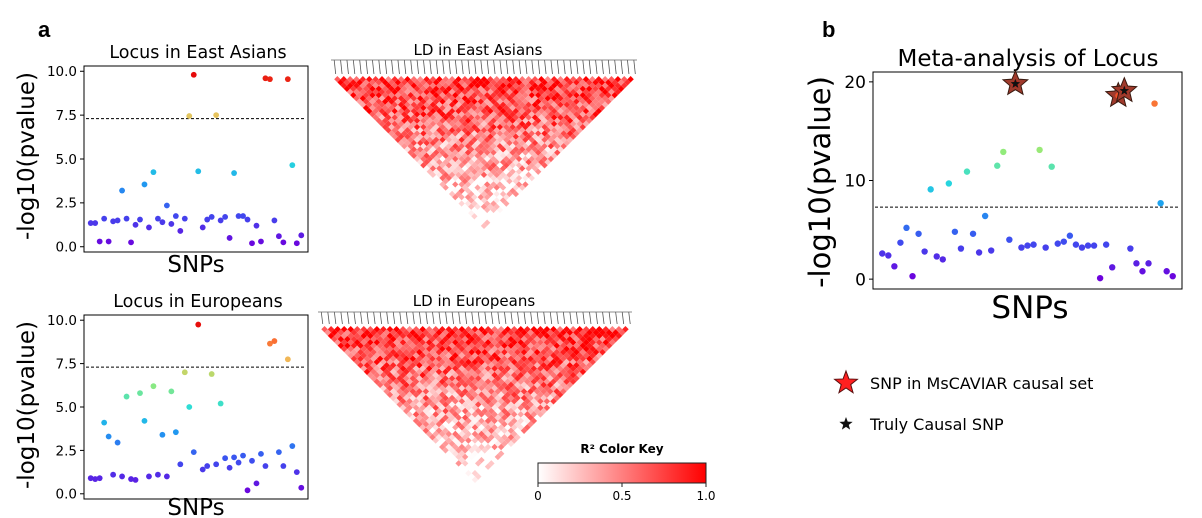 The image size is (1202, 518). Describe the element at coordinates (477, 50) in the screenshot. I see `heatmap-title: LD in East Asians` at that location.